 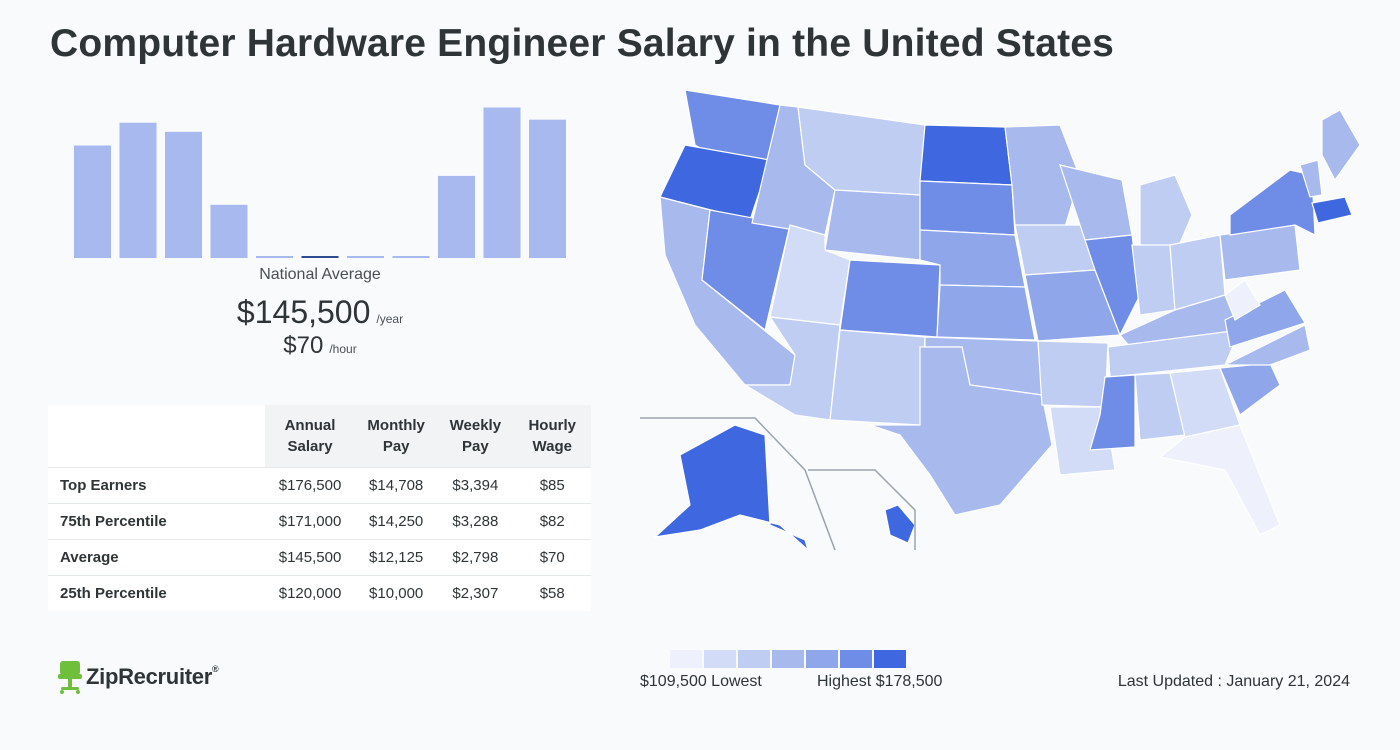 What do you see at coordinates (396, 521) in the screenshot?
I see `table-cell: $14,250` at bounding box center [396, 521].